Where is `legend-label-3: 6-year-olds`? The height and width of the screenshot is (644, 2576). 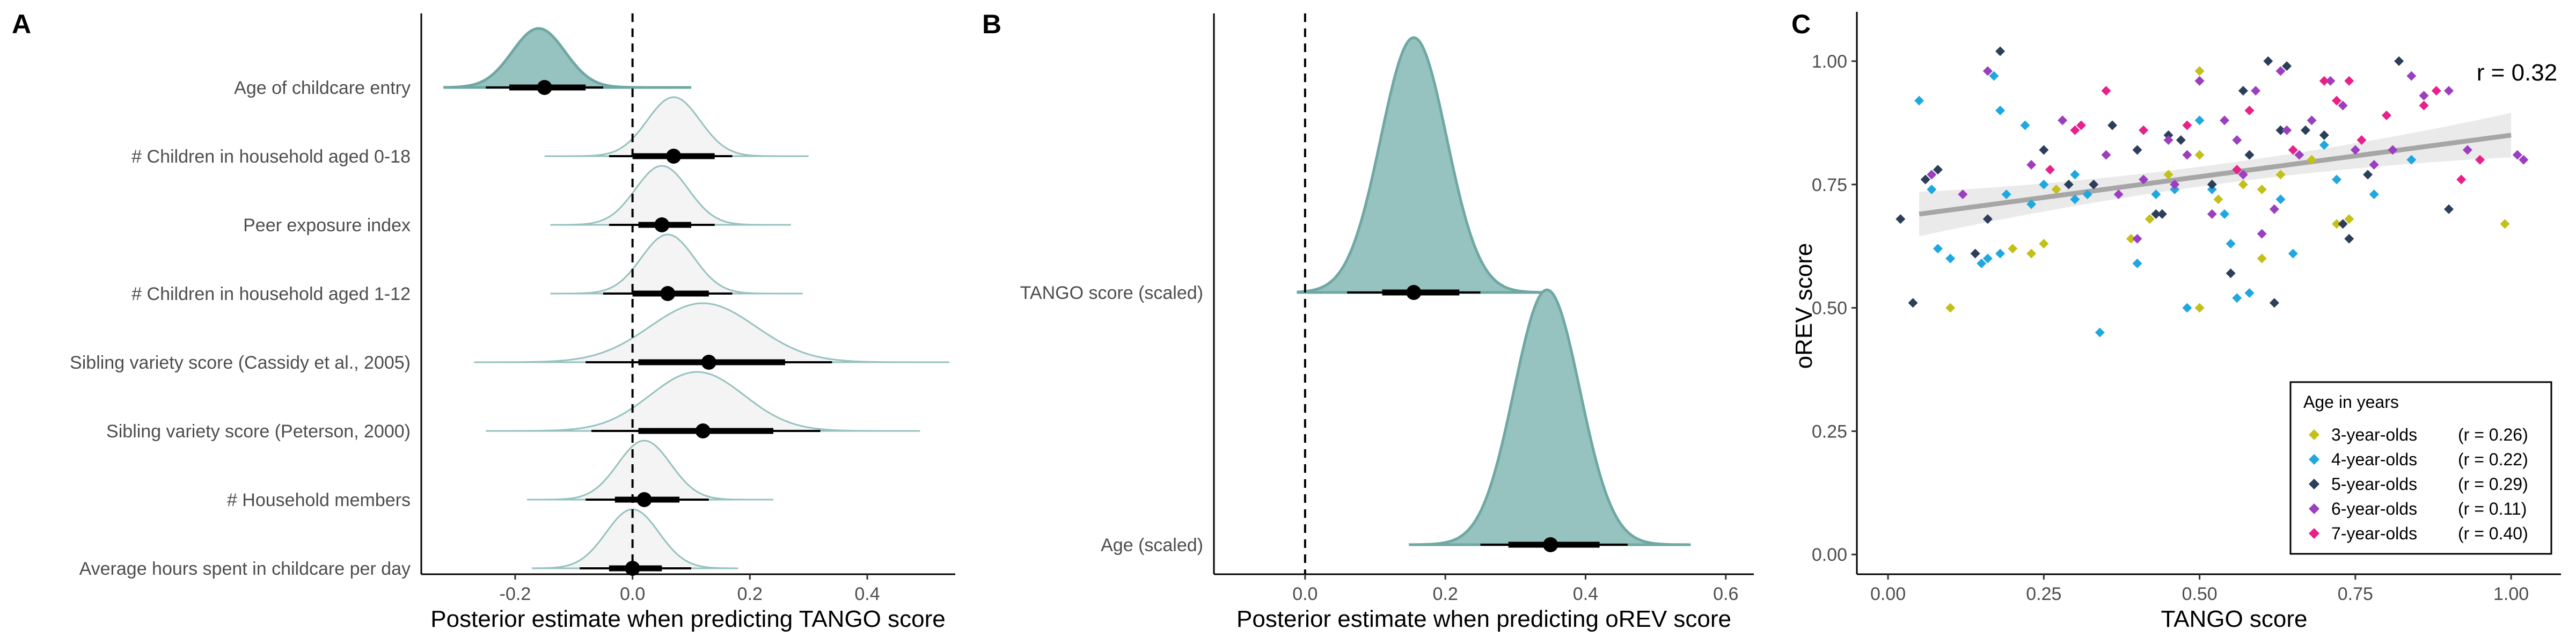 legend-label-3: 6-year-olds is located at coordinates (2374, 508).